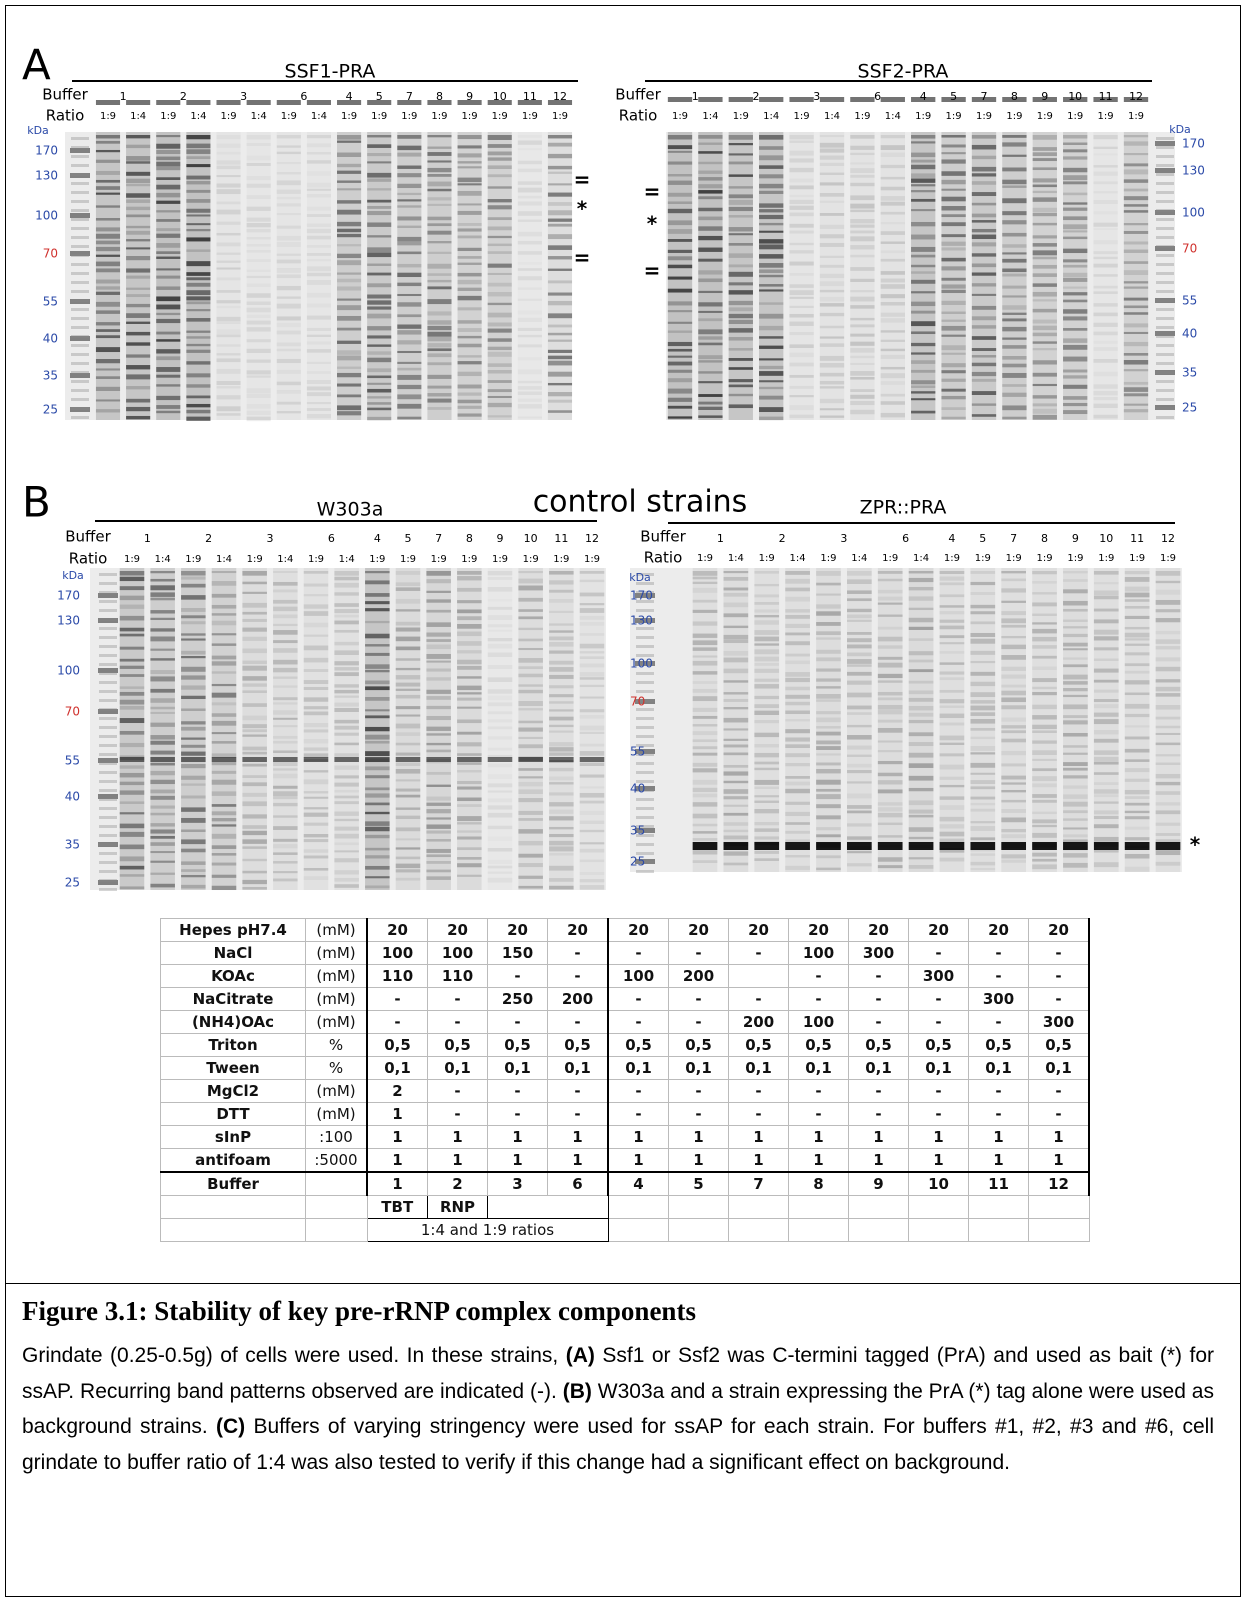 This screenshot has height=1602, width=1250. What do you see at coordinates (397, 953) in the screenshot?
I see `cell: 100` at bounding box center [397, 953].